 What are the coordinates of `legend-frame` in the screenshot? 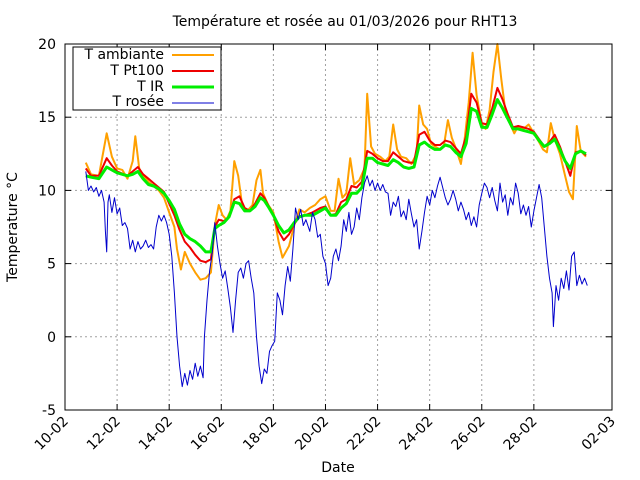 It's located at (147, 78).